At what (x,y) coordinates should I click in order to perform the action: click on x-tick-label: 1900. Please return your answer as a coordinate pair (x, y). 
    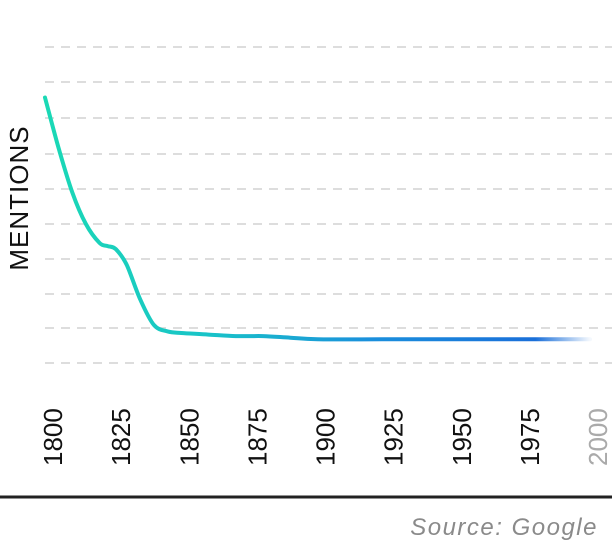
    Looking at the image, I should click on (326, 437).